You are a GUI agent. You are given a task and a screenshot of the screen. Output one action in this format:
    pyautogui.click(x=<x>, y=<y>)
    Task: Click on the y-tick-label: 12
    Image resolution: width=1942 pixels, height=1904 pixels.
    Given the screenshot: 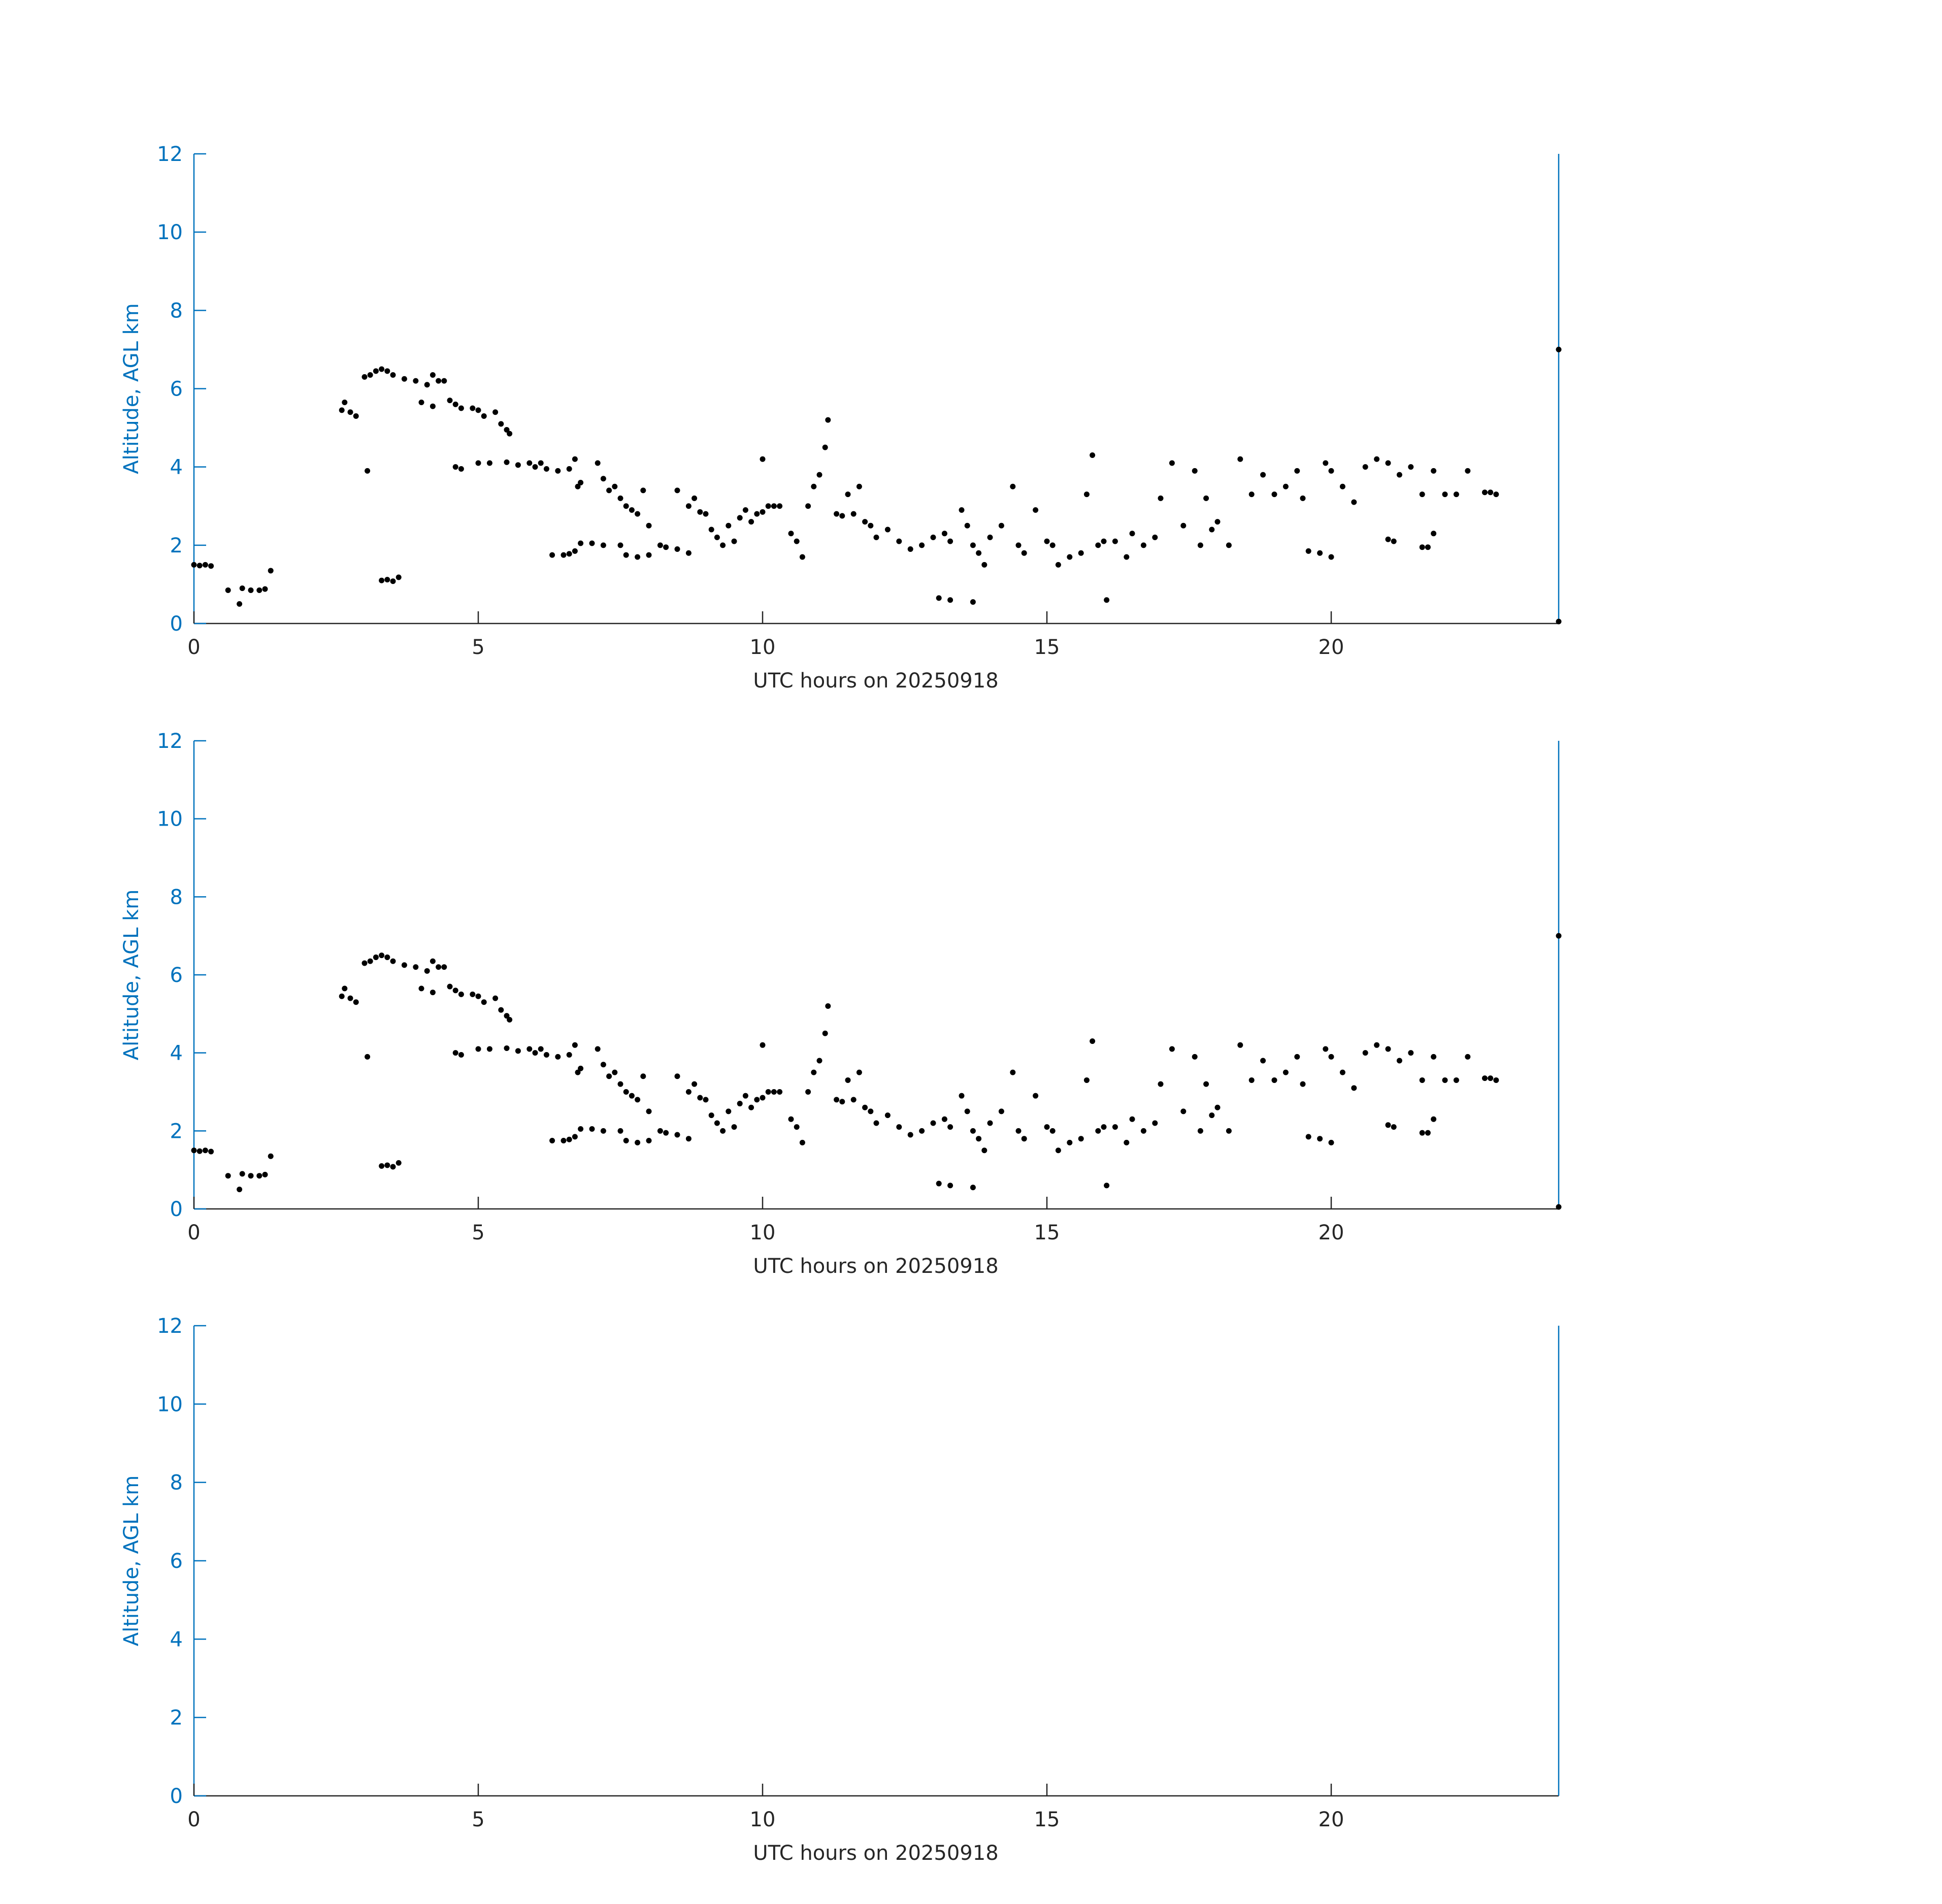 What is the action you would take?
    pyautogui.click(x=170, y=1326)
    